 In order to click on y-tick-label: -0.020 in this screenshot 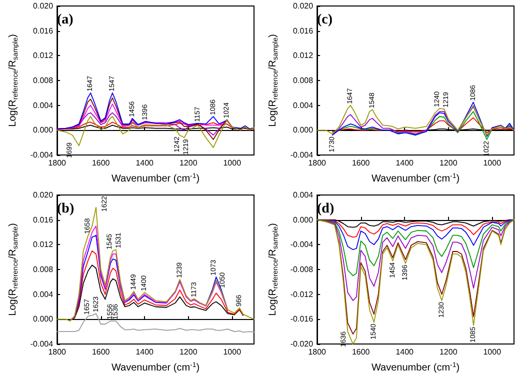, I will do `click(302, 344)`.